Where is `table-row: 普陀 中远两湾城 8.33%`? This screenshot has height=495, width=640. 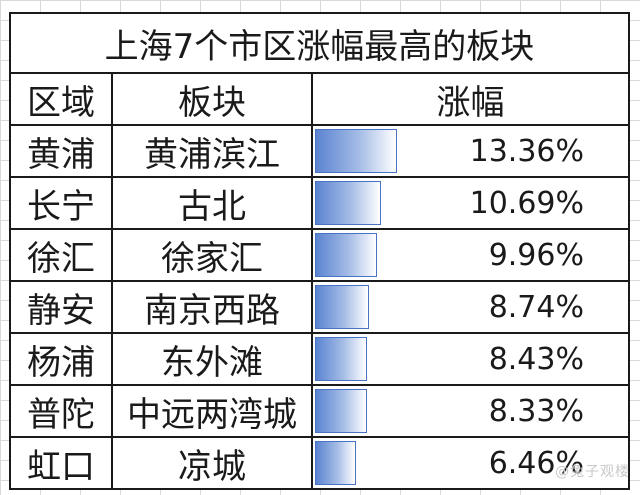
table-row: 普陀 中远两湾城 8.33% is located at coordinates (319, 411).